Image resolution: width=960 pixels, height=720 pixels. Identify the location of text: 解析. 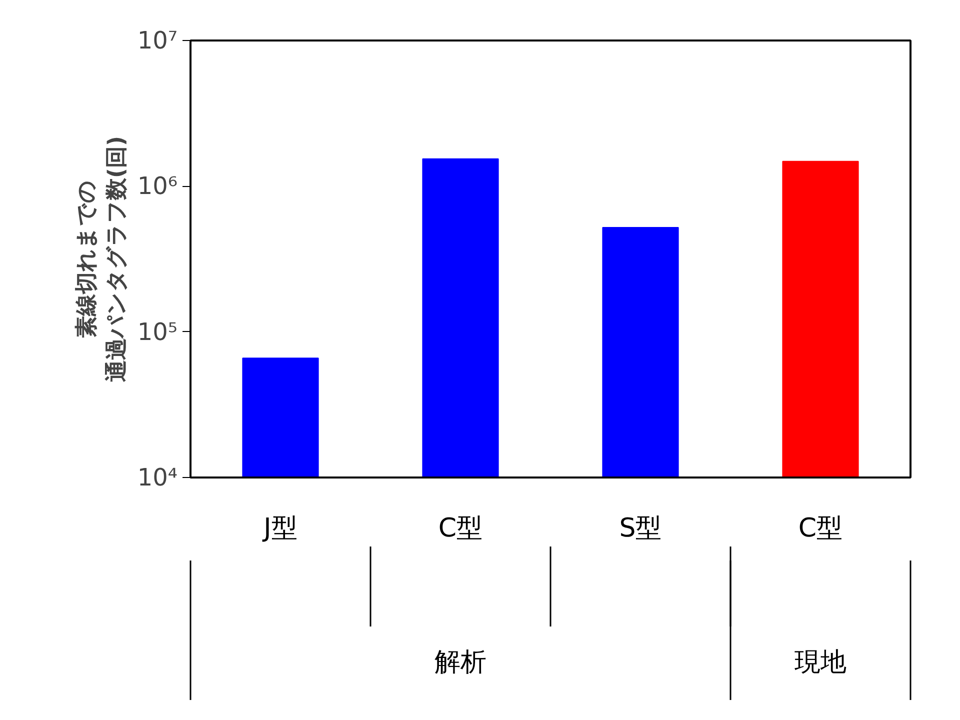
(460, 663).